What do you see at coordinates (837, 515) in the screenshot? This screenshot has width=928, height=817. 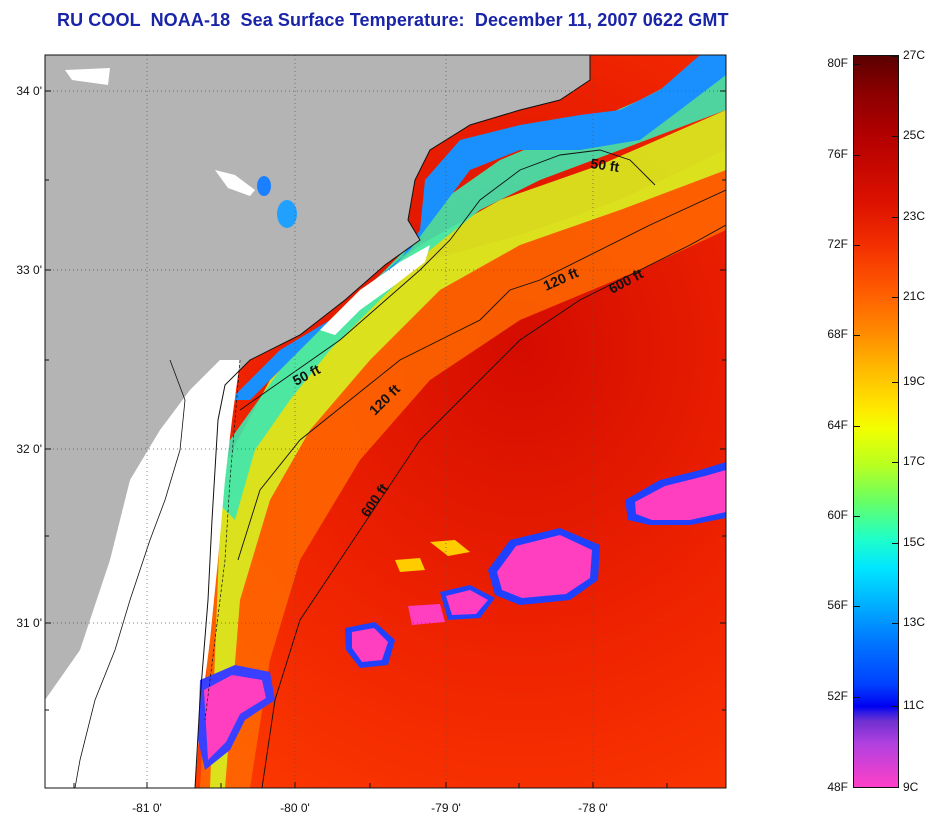 I see `colorbar-f-label: 60F` at bounding box center [837, 515].